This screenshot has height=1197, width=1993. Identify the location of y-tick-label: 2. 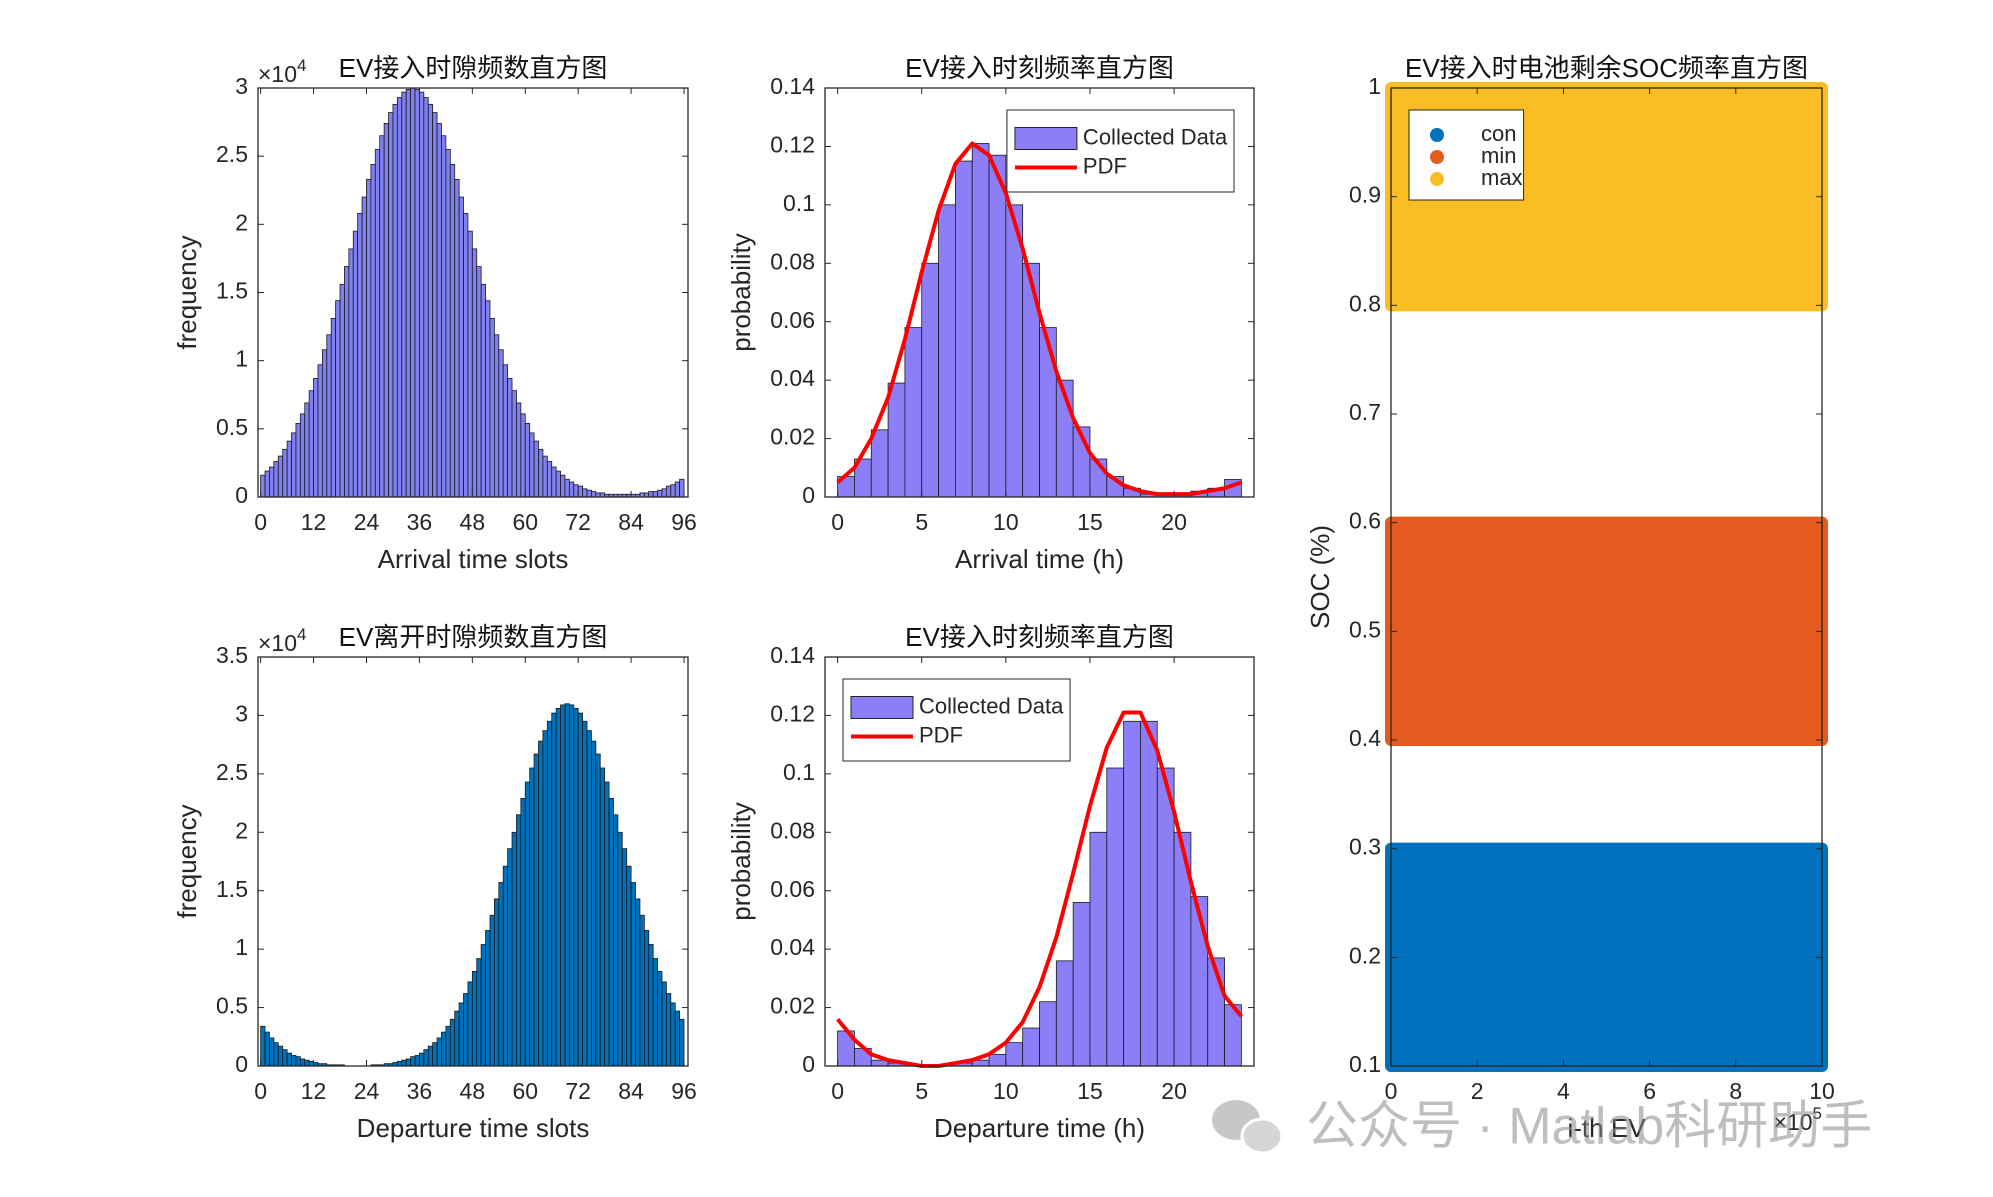
(241, 830).